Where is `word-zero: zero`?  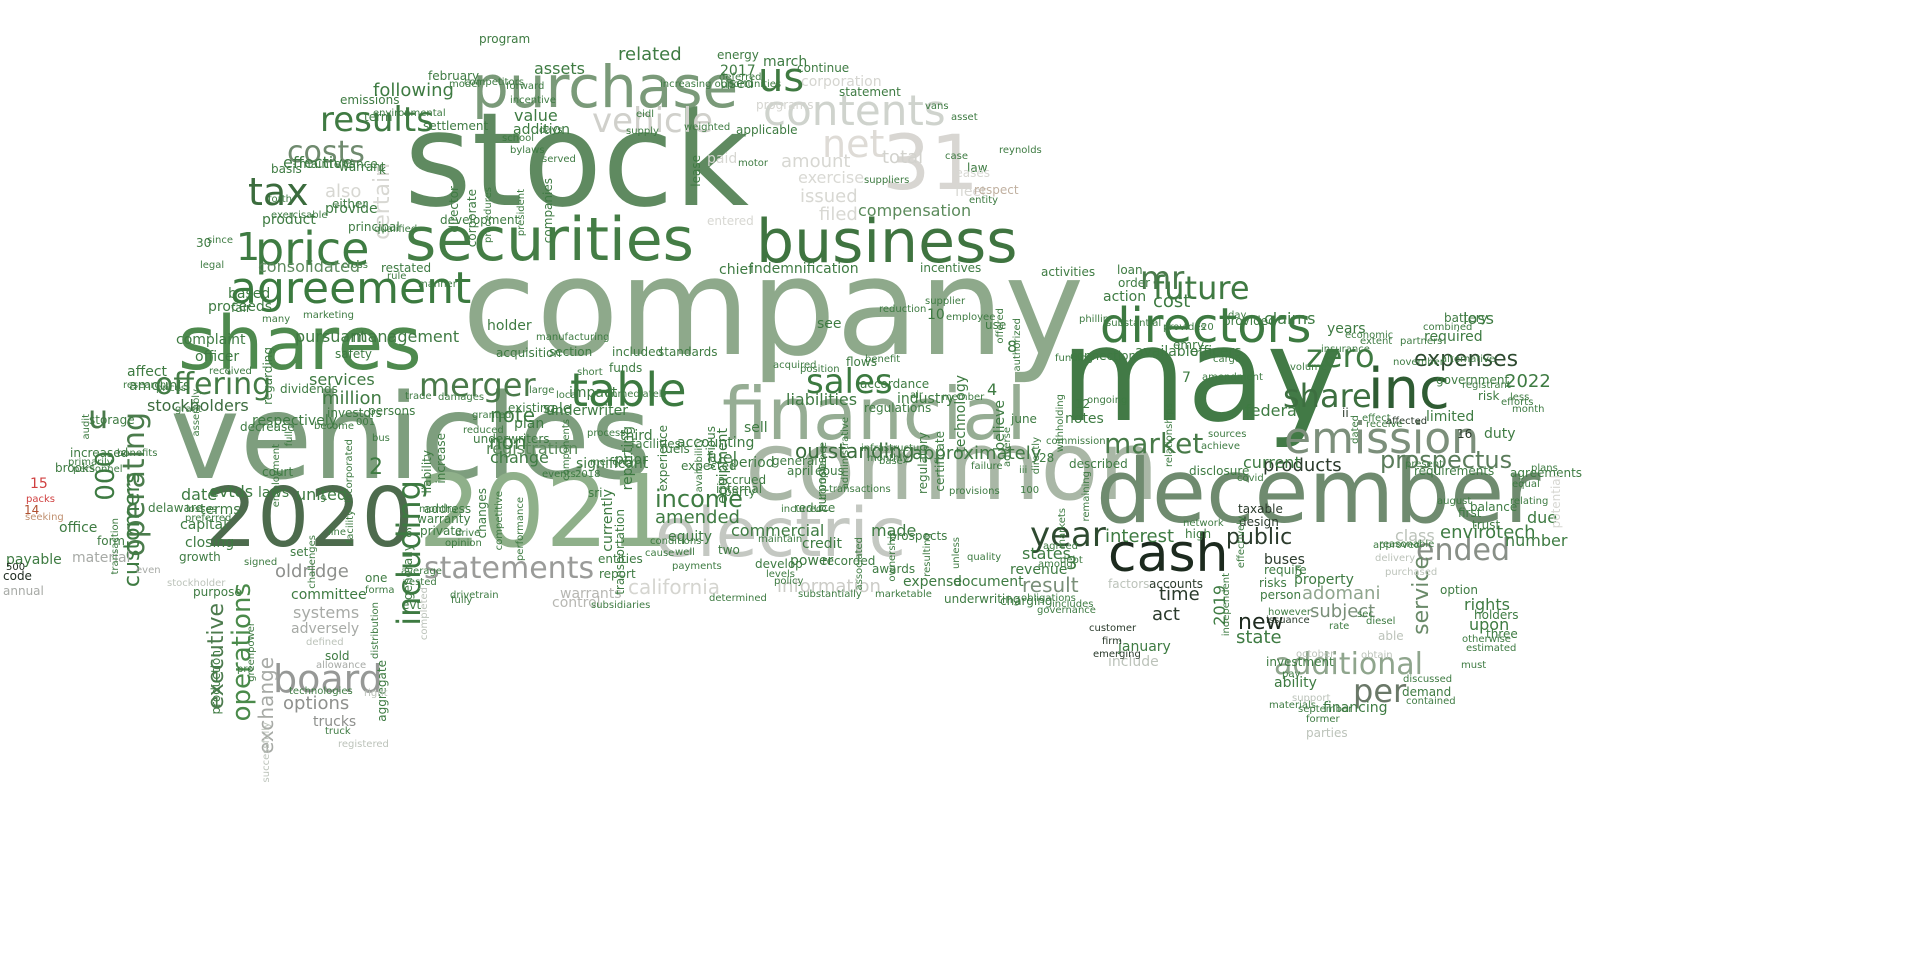
word-zero: zero is located at coordinates (1340, 356).